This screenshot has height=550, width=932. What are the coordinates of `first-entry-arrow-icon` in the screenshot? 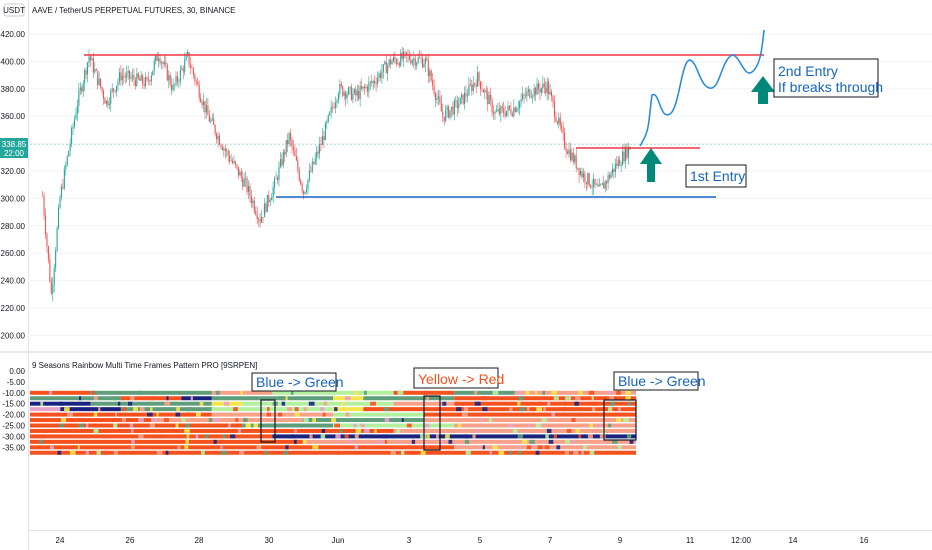 It's located at (651, 165).